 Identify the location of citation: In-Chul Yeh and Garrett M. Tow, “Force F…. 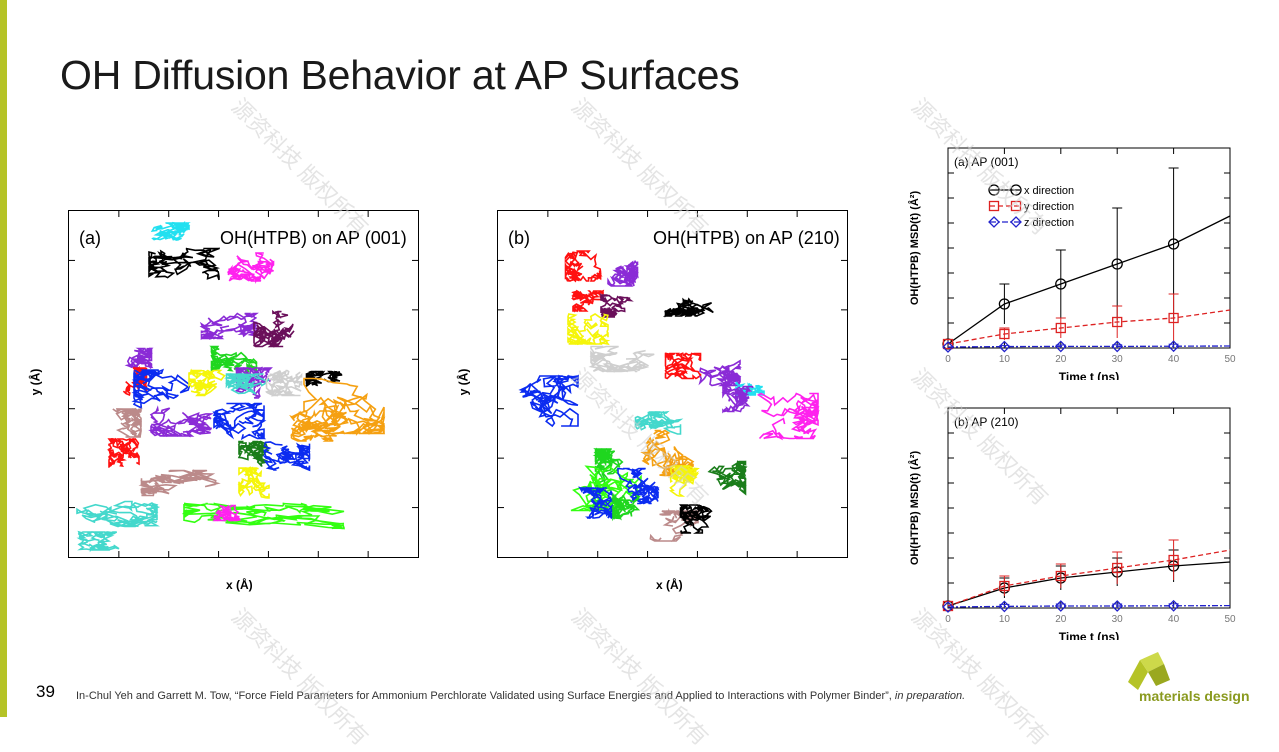
(520, 696).